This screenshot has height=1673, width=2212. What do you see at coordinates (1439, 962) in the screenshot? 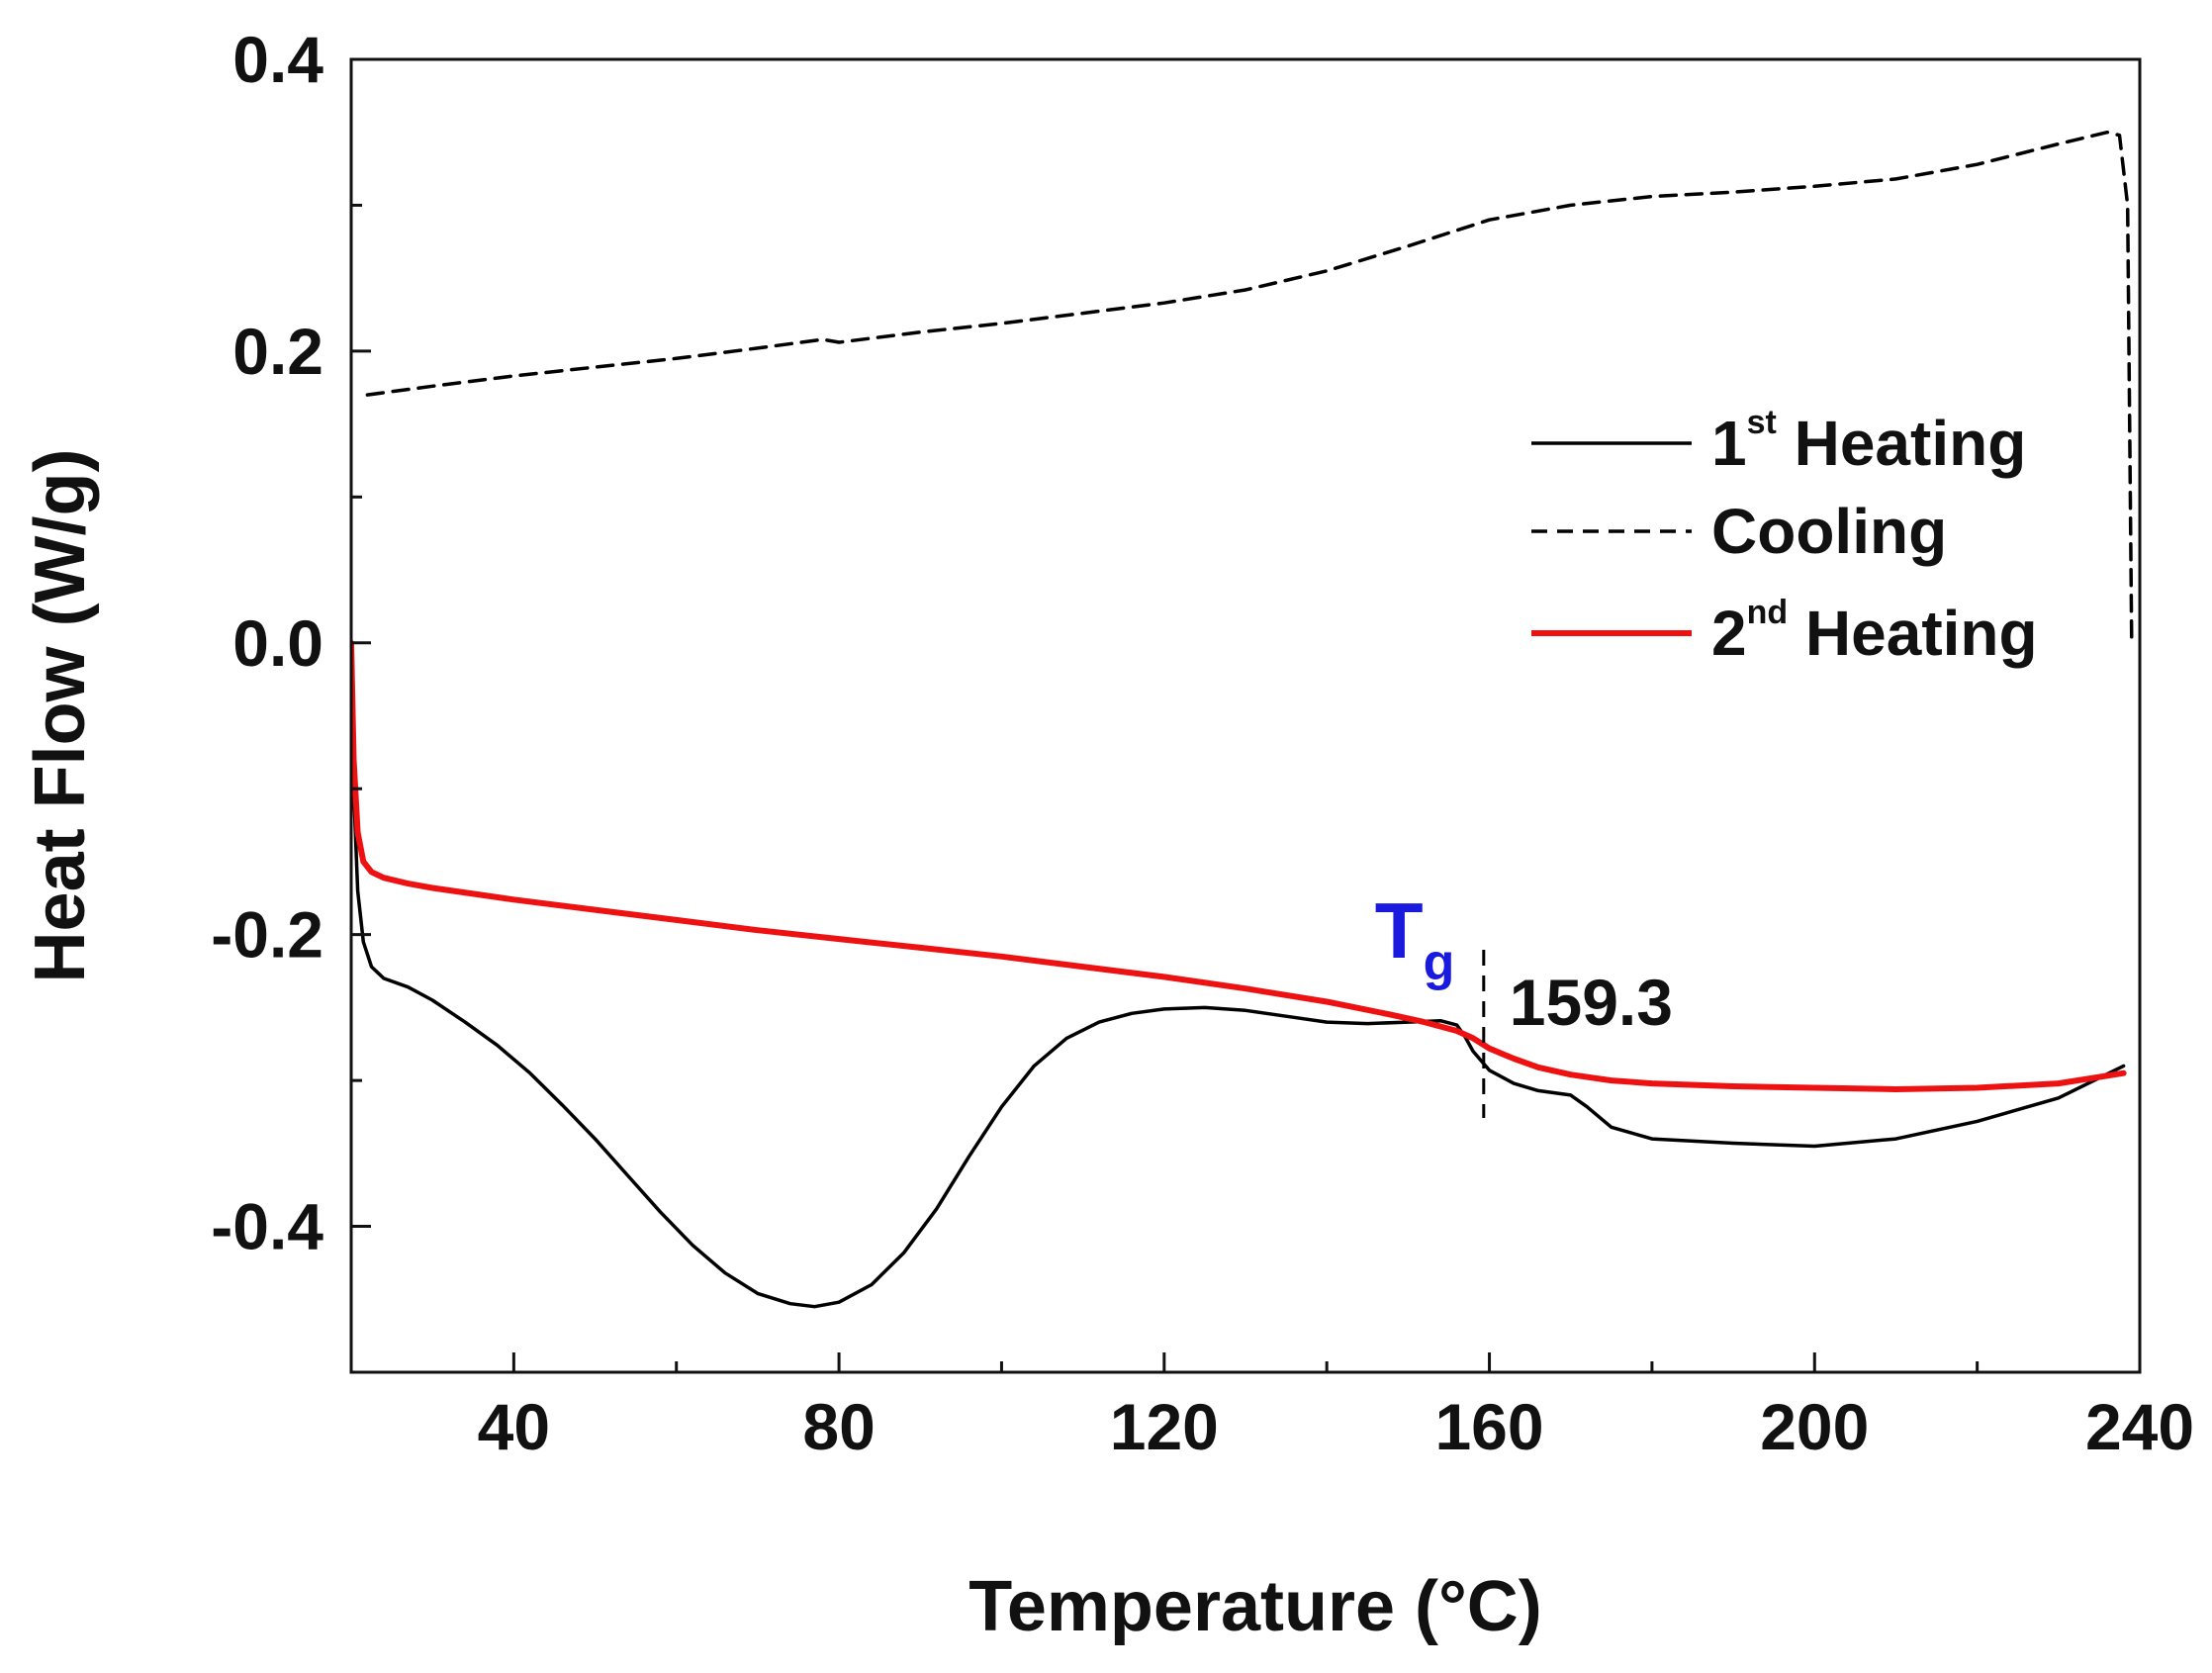
I see `tg-subscript: g` at bounding box center [1439, 962].